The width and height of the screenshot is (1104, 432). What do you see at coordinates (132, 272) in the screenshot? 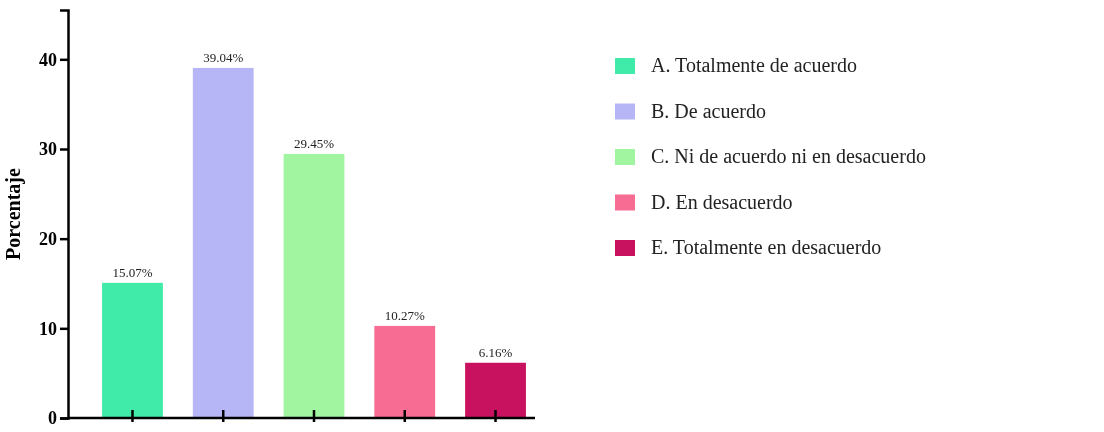
I see `data-label: 15.07%` at bounding box center [132, 272].